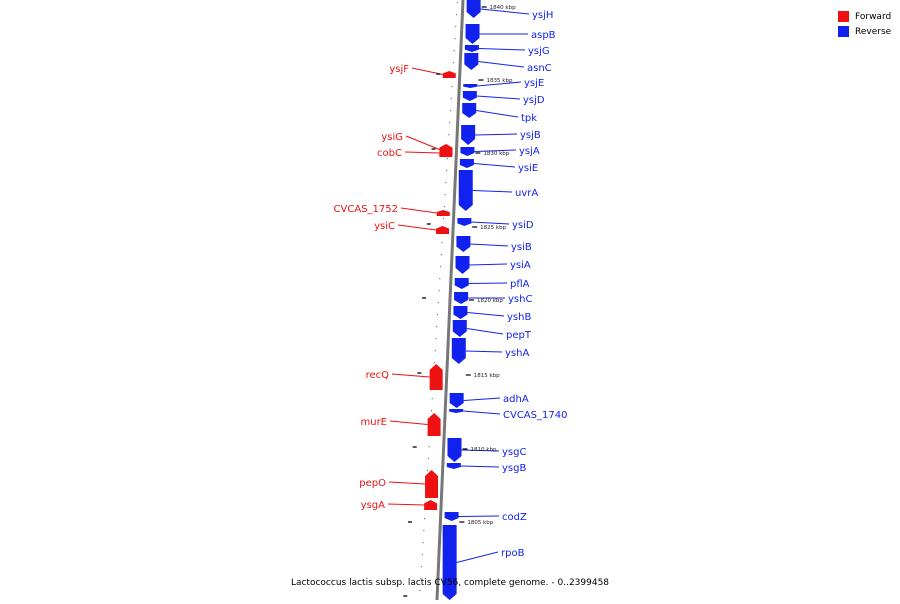  I want to click on gene-label-murE: murE, so click(373, 422).